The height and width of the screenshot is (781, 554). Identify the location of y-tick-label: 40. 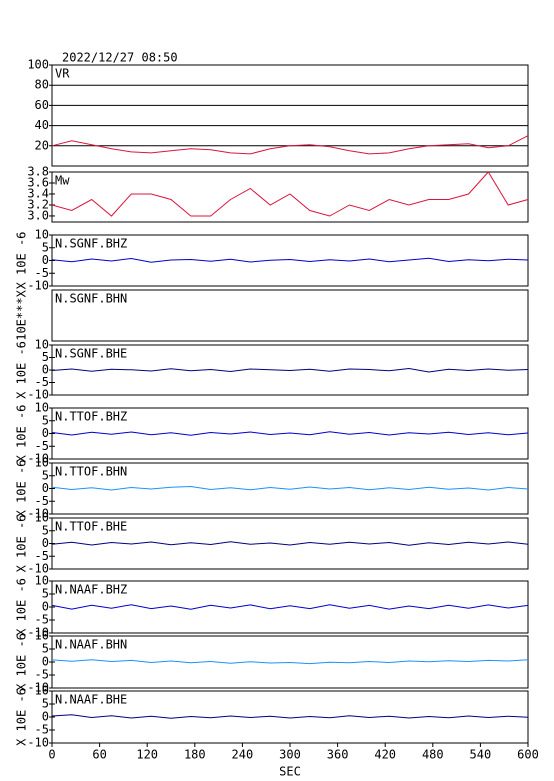
(42, 125).